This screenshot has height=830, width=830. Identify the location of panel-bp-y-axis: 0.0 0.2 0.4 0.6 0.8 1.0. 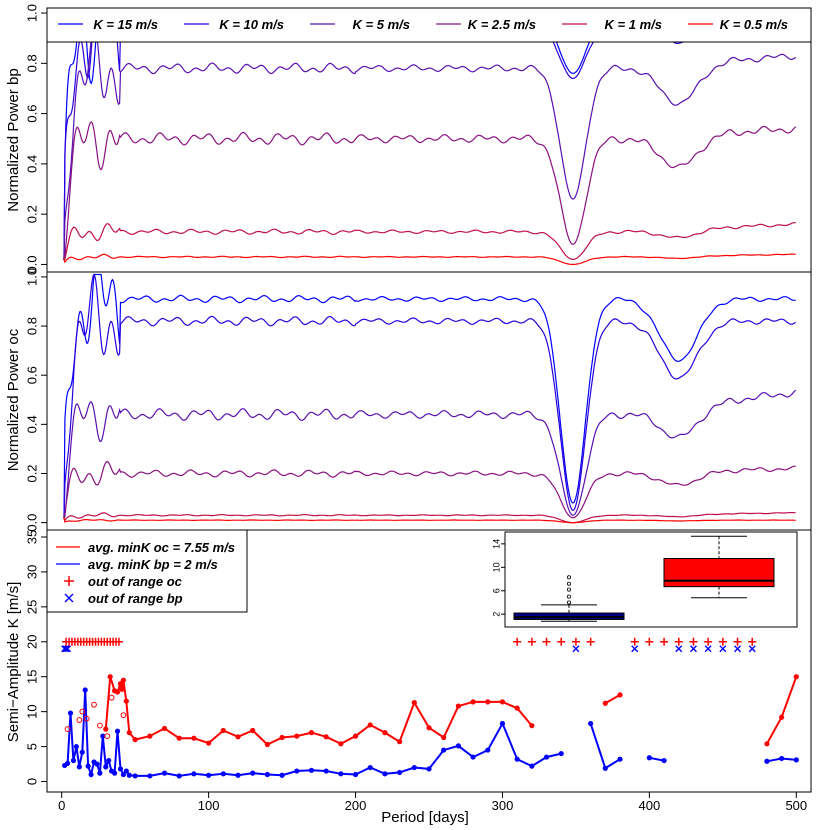
(35, 138).